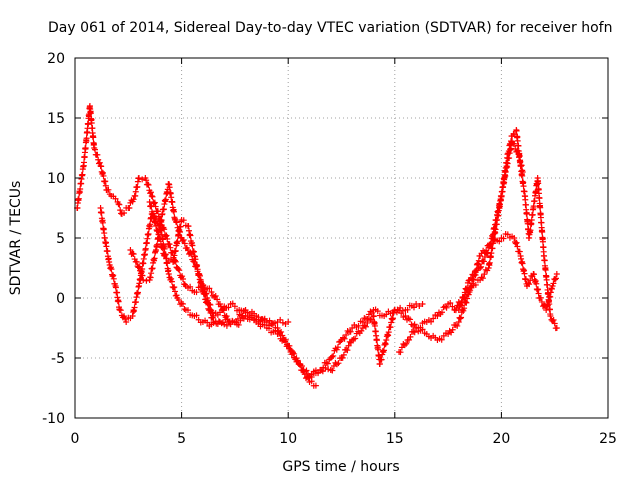  Describe the element at coordinates (340, 467) in the screenshot. I see `x-axis-label: GPS time / hours` at that location.